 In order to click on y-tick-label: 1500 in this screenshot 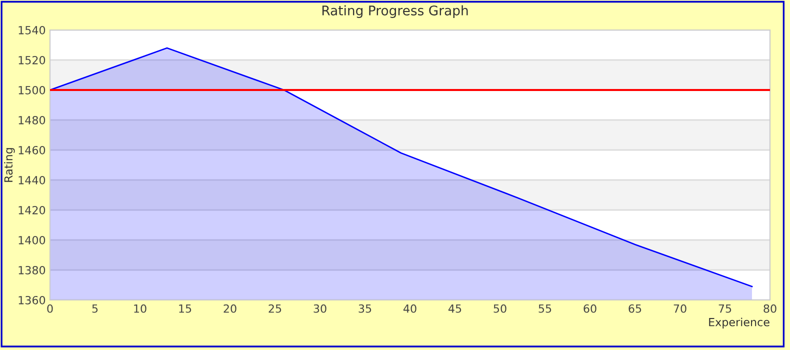, I will do `click(32, 90)`.